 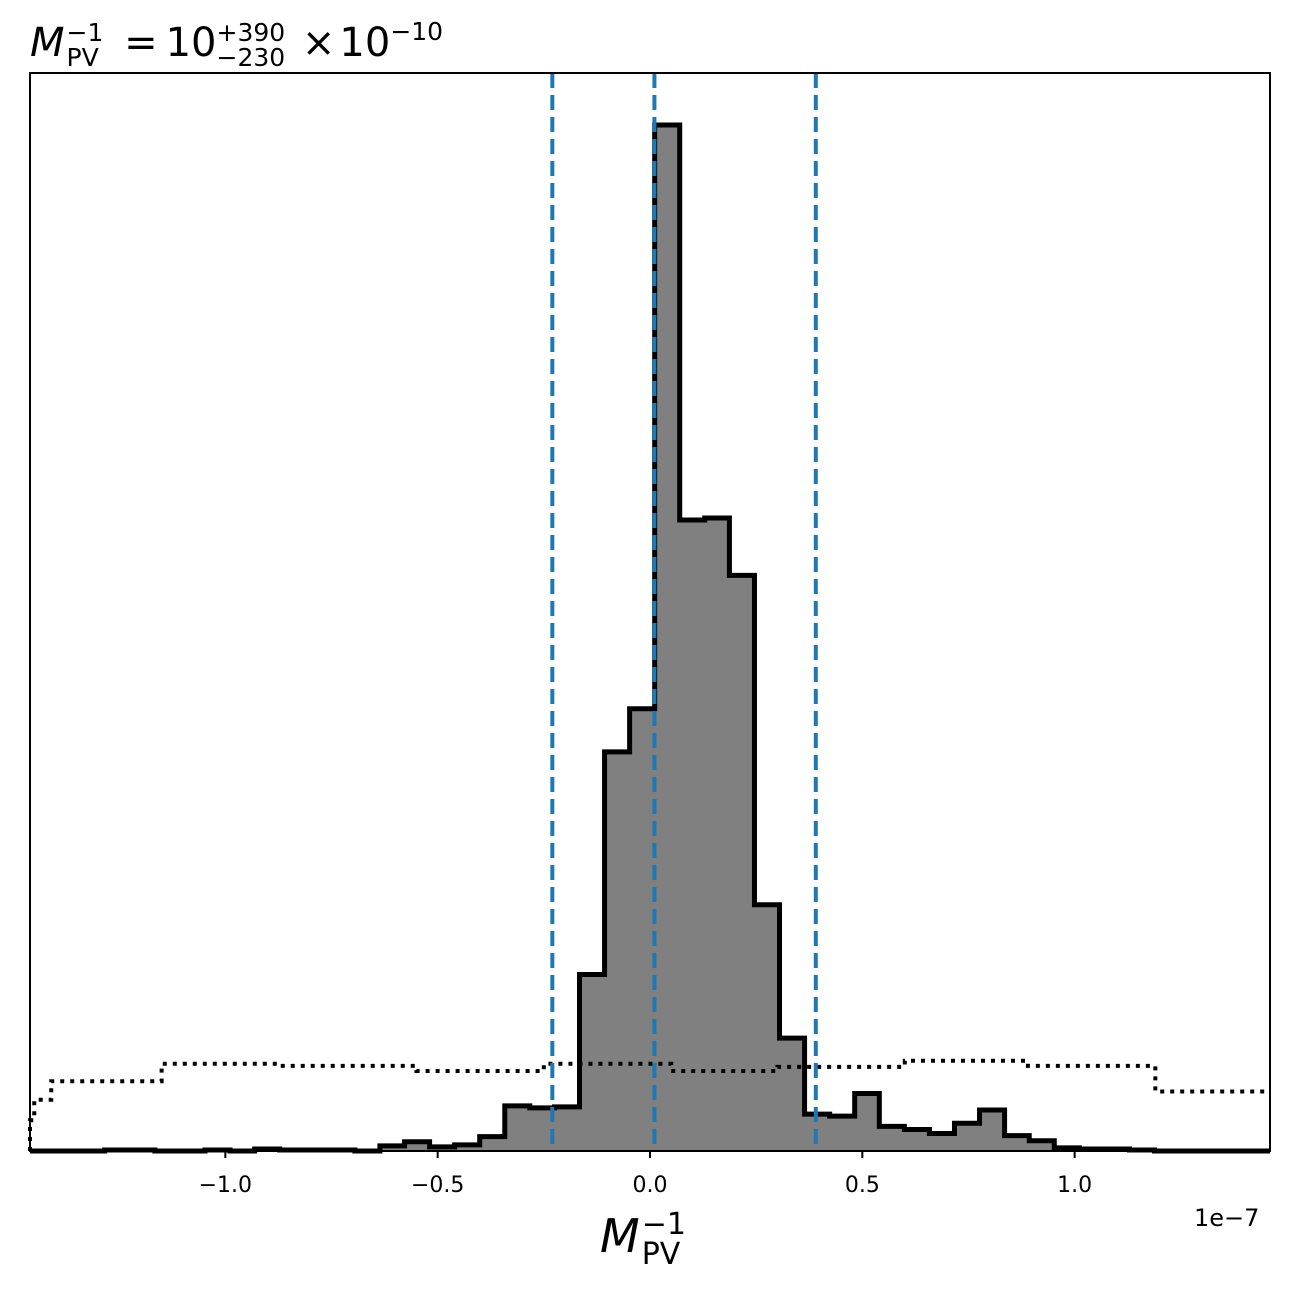 What do you see at coordinates (82, 57) in the screenshot?
I see `title-symbol-sub: PV` at bounding box center [82, 57].